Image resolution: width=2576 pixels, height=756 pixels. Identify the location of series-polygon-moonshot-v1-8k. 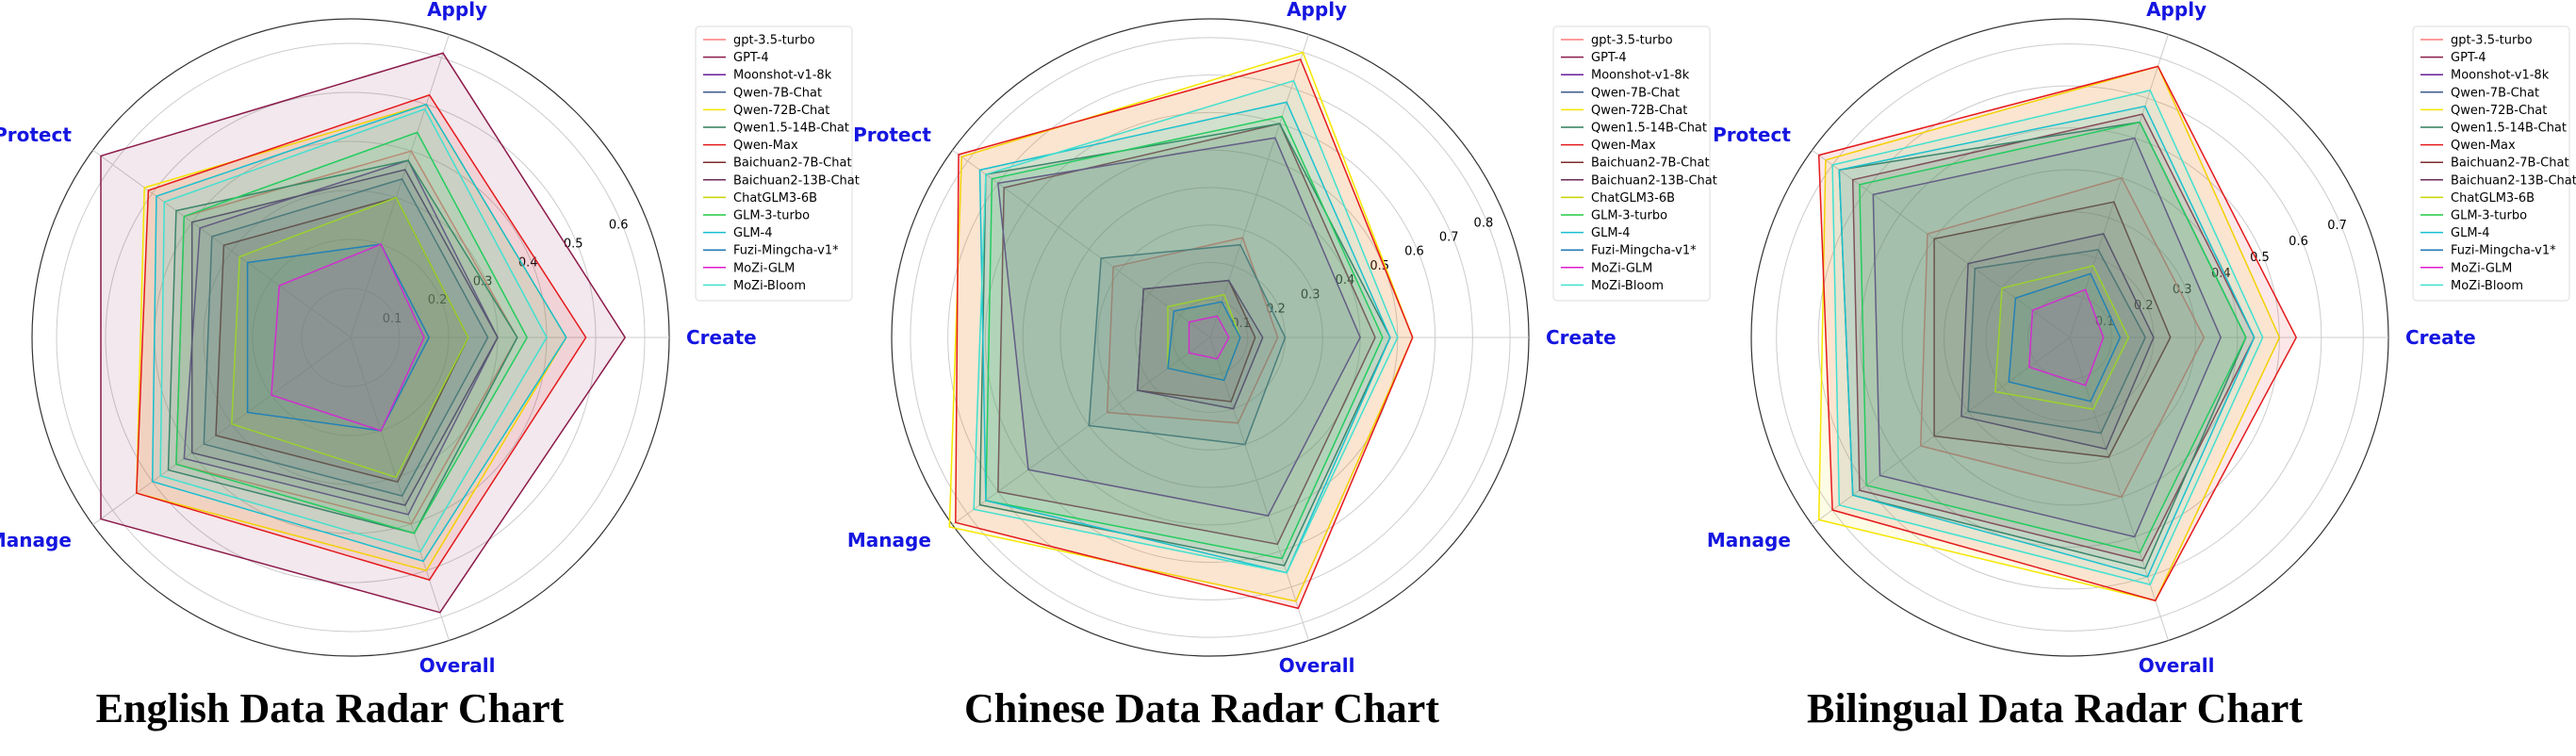
(341, 338).